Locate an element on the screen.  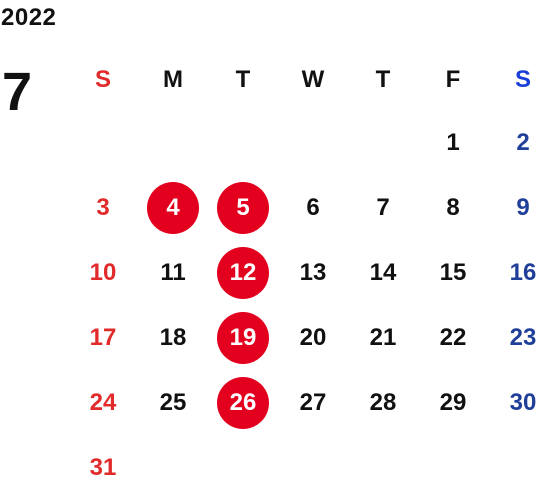
day-number: 30 is located at coordinates (523, 402).